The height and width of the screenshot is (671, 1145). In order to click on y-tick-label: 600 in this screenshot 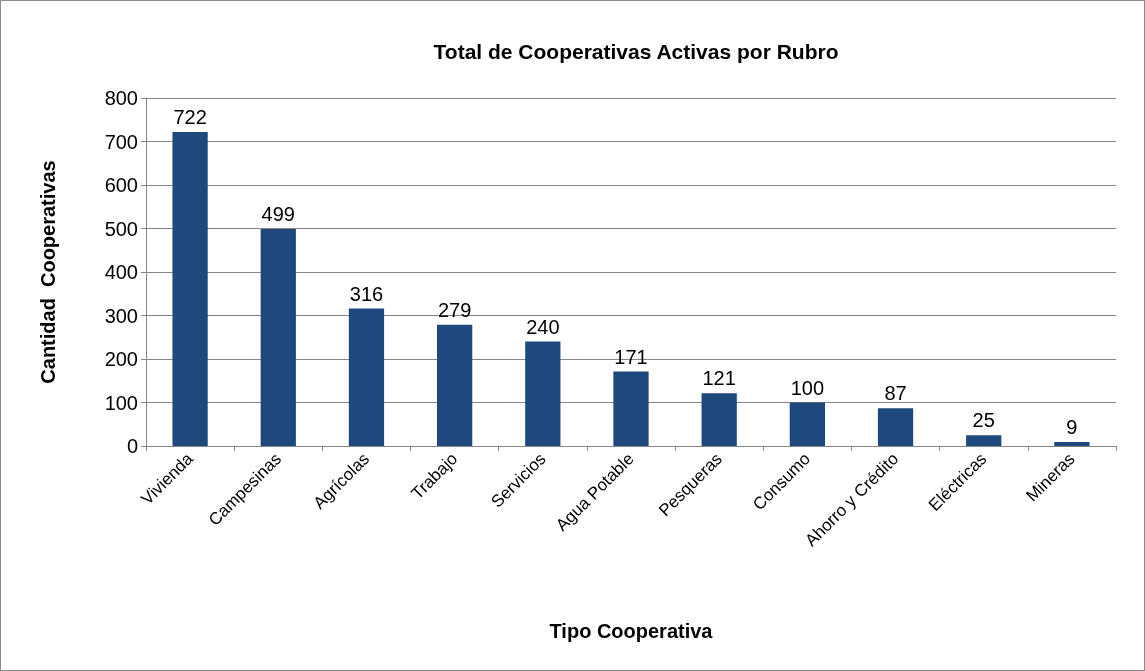, I will do `click(121, 185)`.